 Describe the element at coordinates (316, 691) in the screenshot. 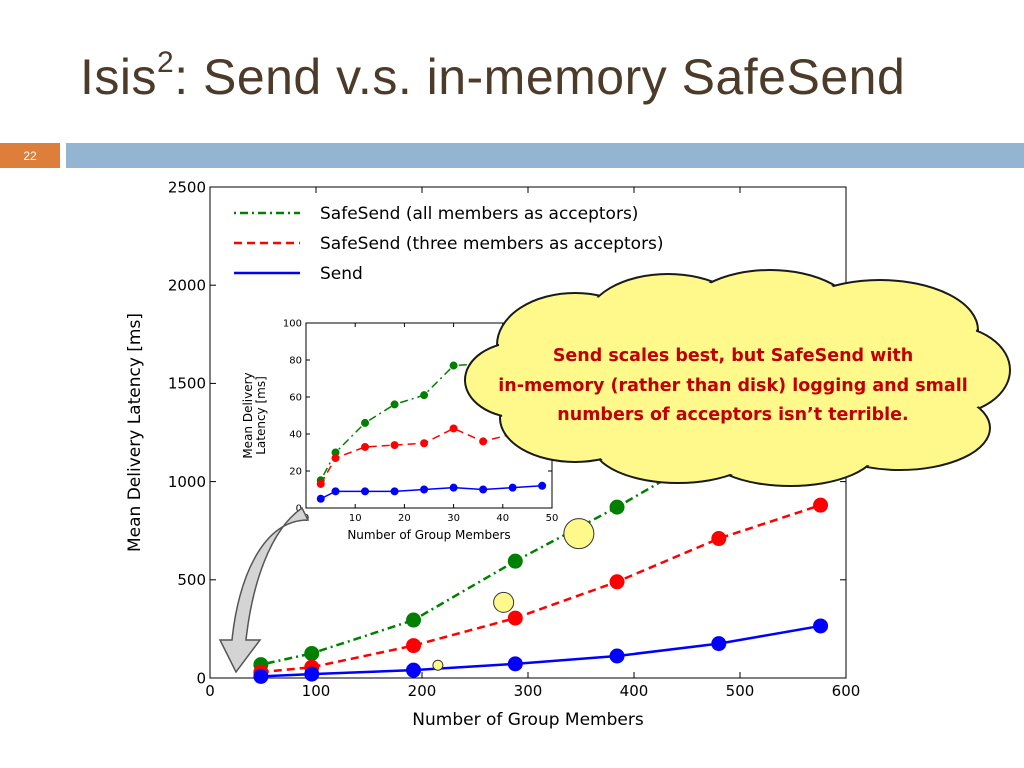

I see `main-x-tick-label: 100` at that location.